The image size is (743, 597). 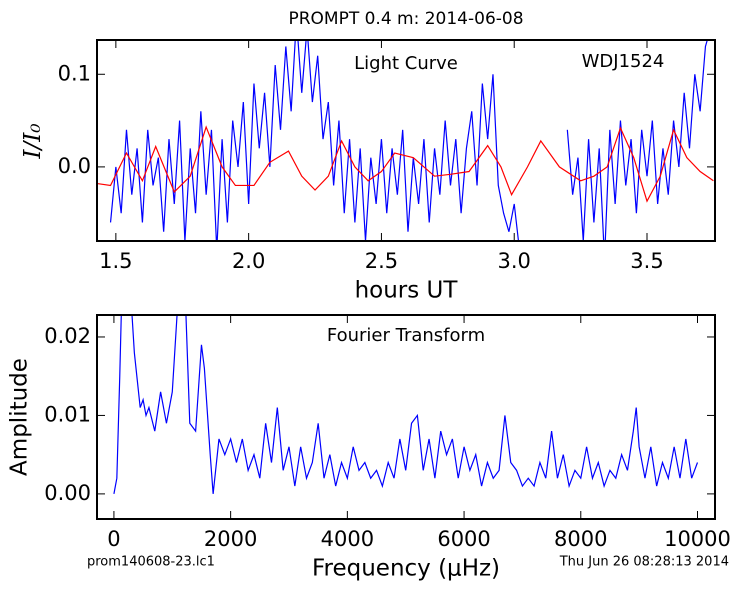 What do you see at coordinates (697, 539) in the screenshot?
I see `x-tick-label: 10000` at bounding box center [697, 539].